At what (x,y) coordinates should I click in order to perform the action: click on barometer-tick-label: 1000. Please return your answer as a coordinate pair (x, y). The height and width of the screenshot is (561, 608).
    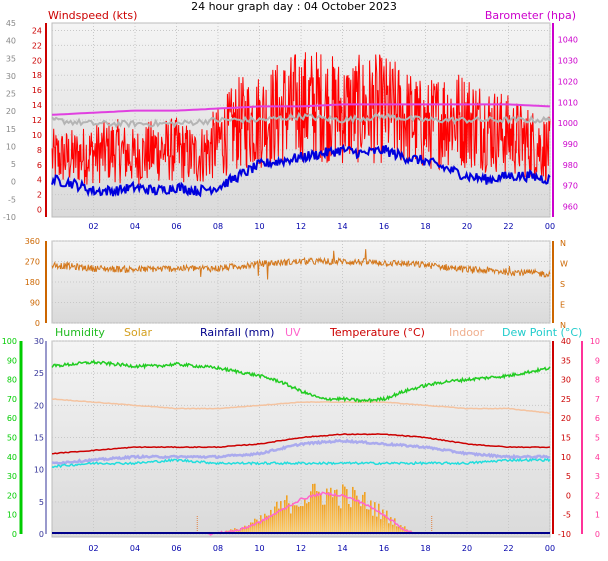
    Looking at the image, I should click on (568, 123).